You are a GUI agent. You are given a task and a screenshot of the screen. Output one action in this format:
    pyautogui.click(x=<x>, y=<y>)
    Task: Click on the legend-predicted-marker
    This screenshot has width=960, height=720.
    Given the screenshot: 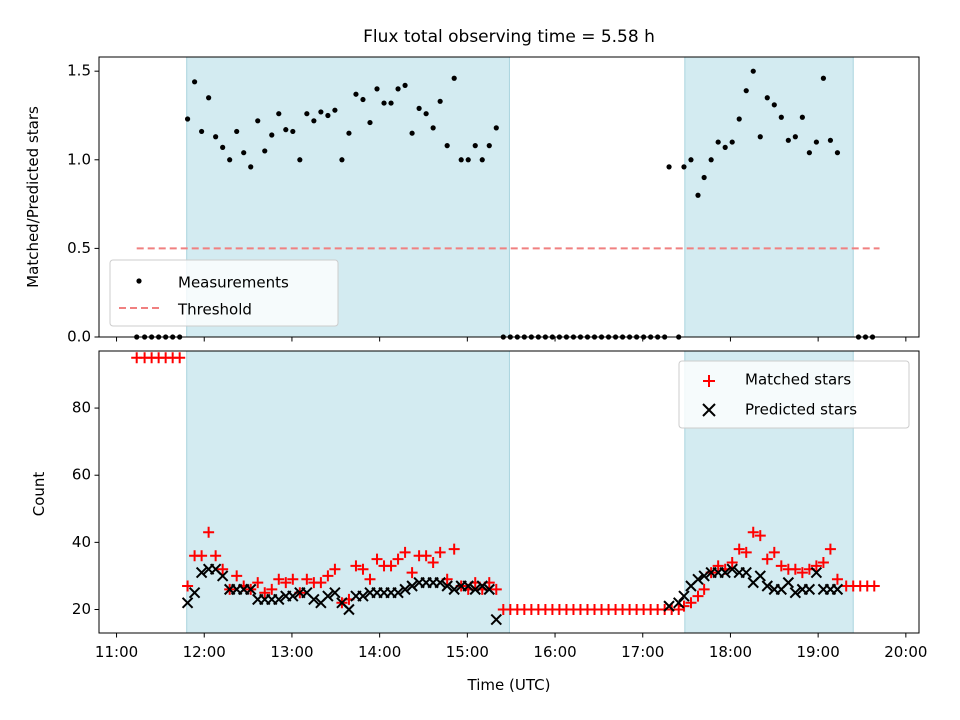 What is the action you would take?
    pyautogui.click(x=709, y=410)
    